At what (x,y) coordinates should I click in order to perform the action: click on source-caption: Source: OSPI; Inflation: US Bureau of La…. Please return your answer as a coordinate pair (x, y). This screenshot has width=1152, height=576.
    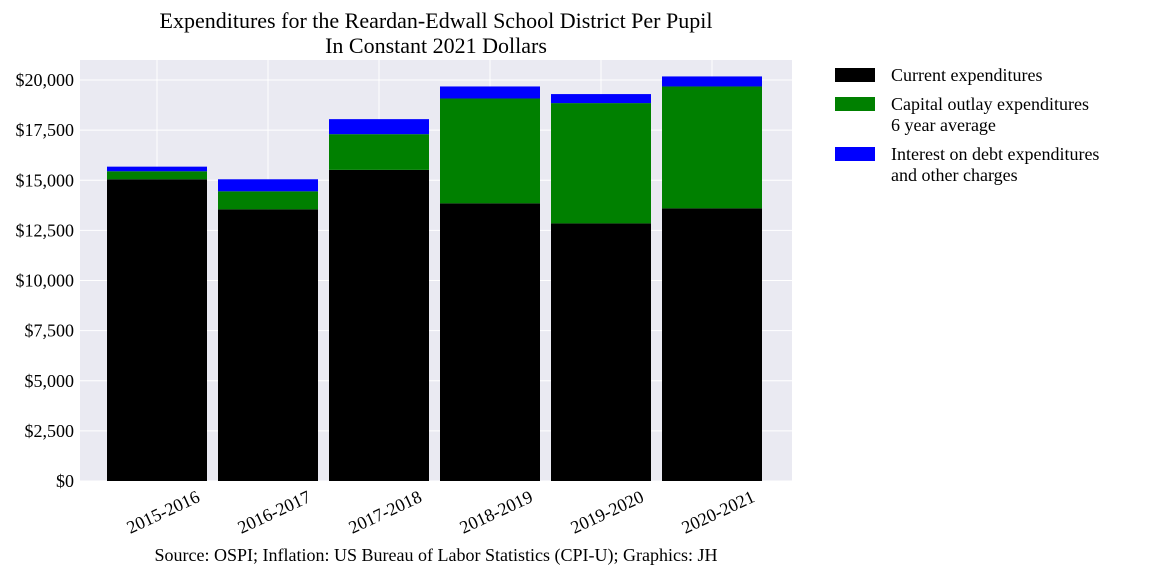
    Looking at the image, I should click on (436, 555).